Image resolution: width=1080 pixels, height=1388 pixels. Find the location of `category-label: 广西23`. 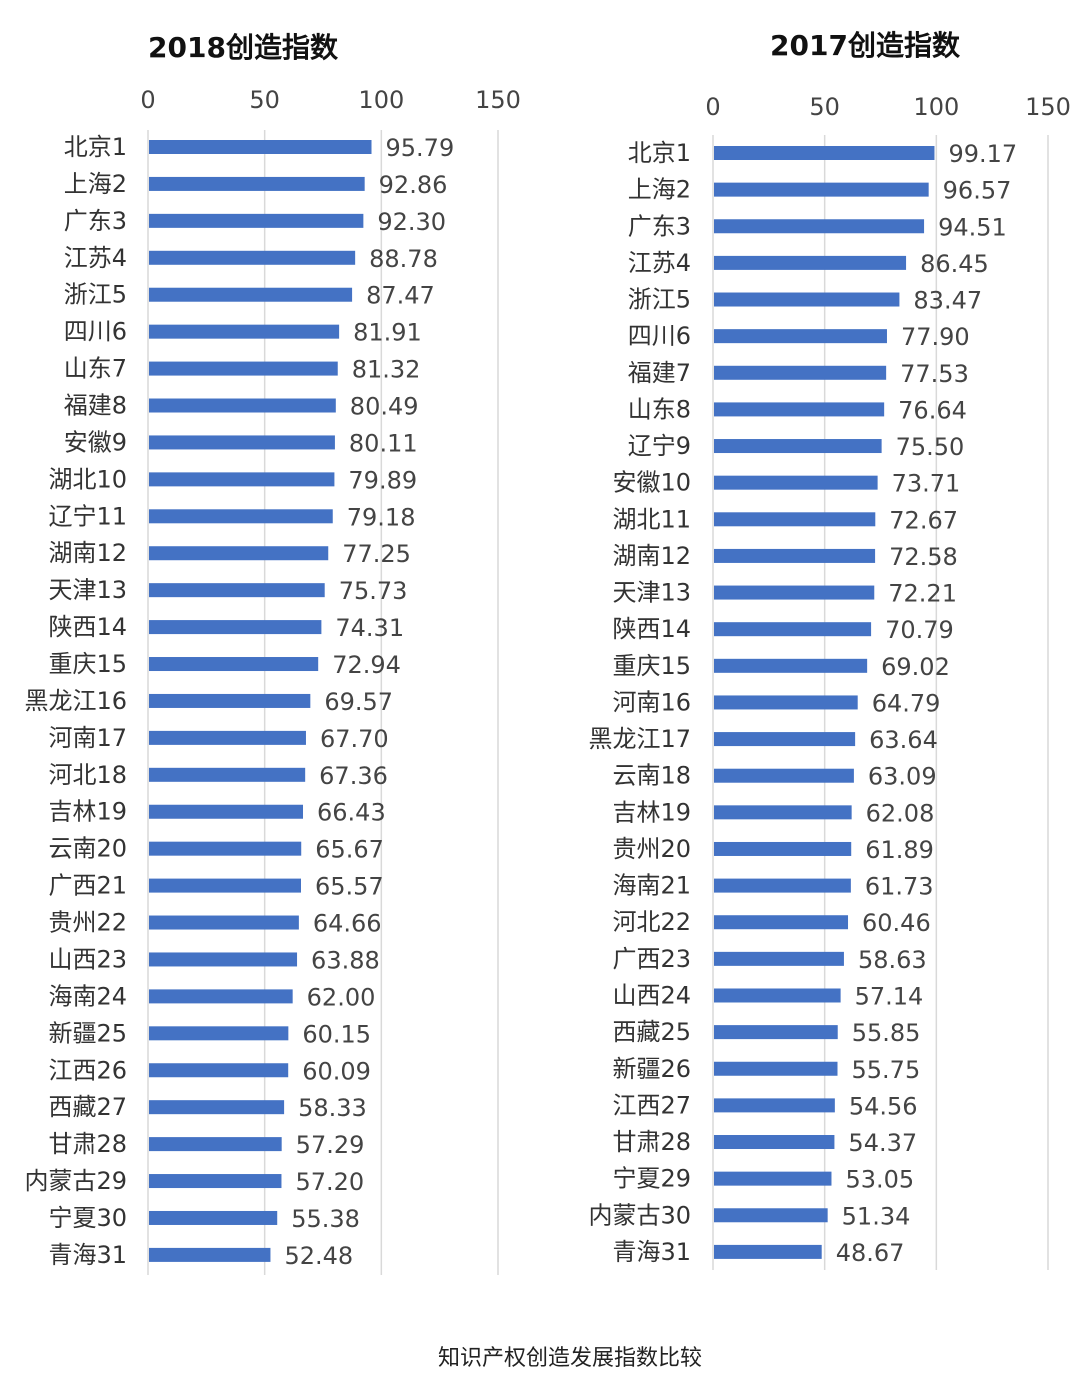

category-label: 广西23 is located at coordinates (651, 959).